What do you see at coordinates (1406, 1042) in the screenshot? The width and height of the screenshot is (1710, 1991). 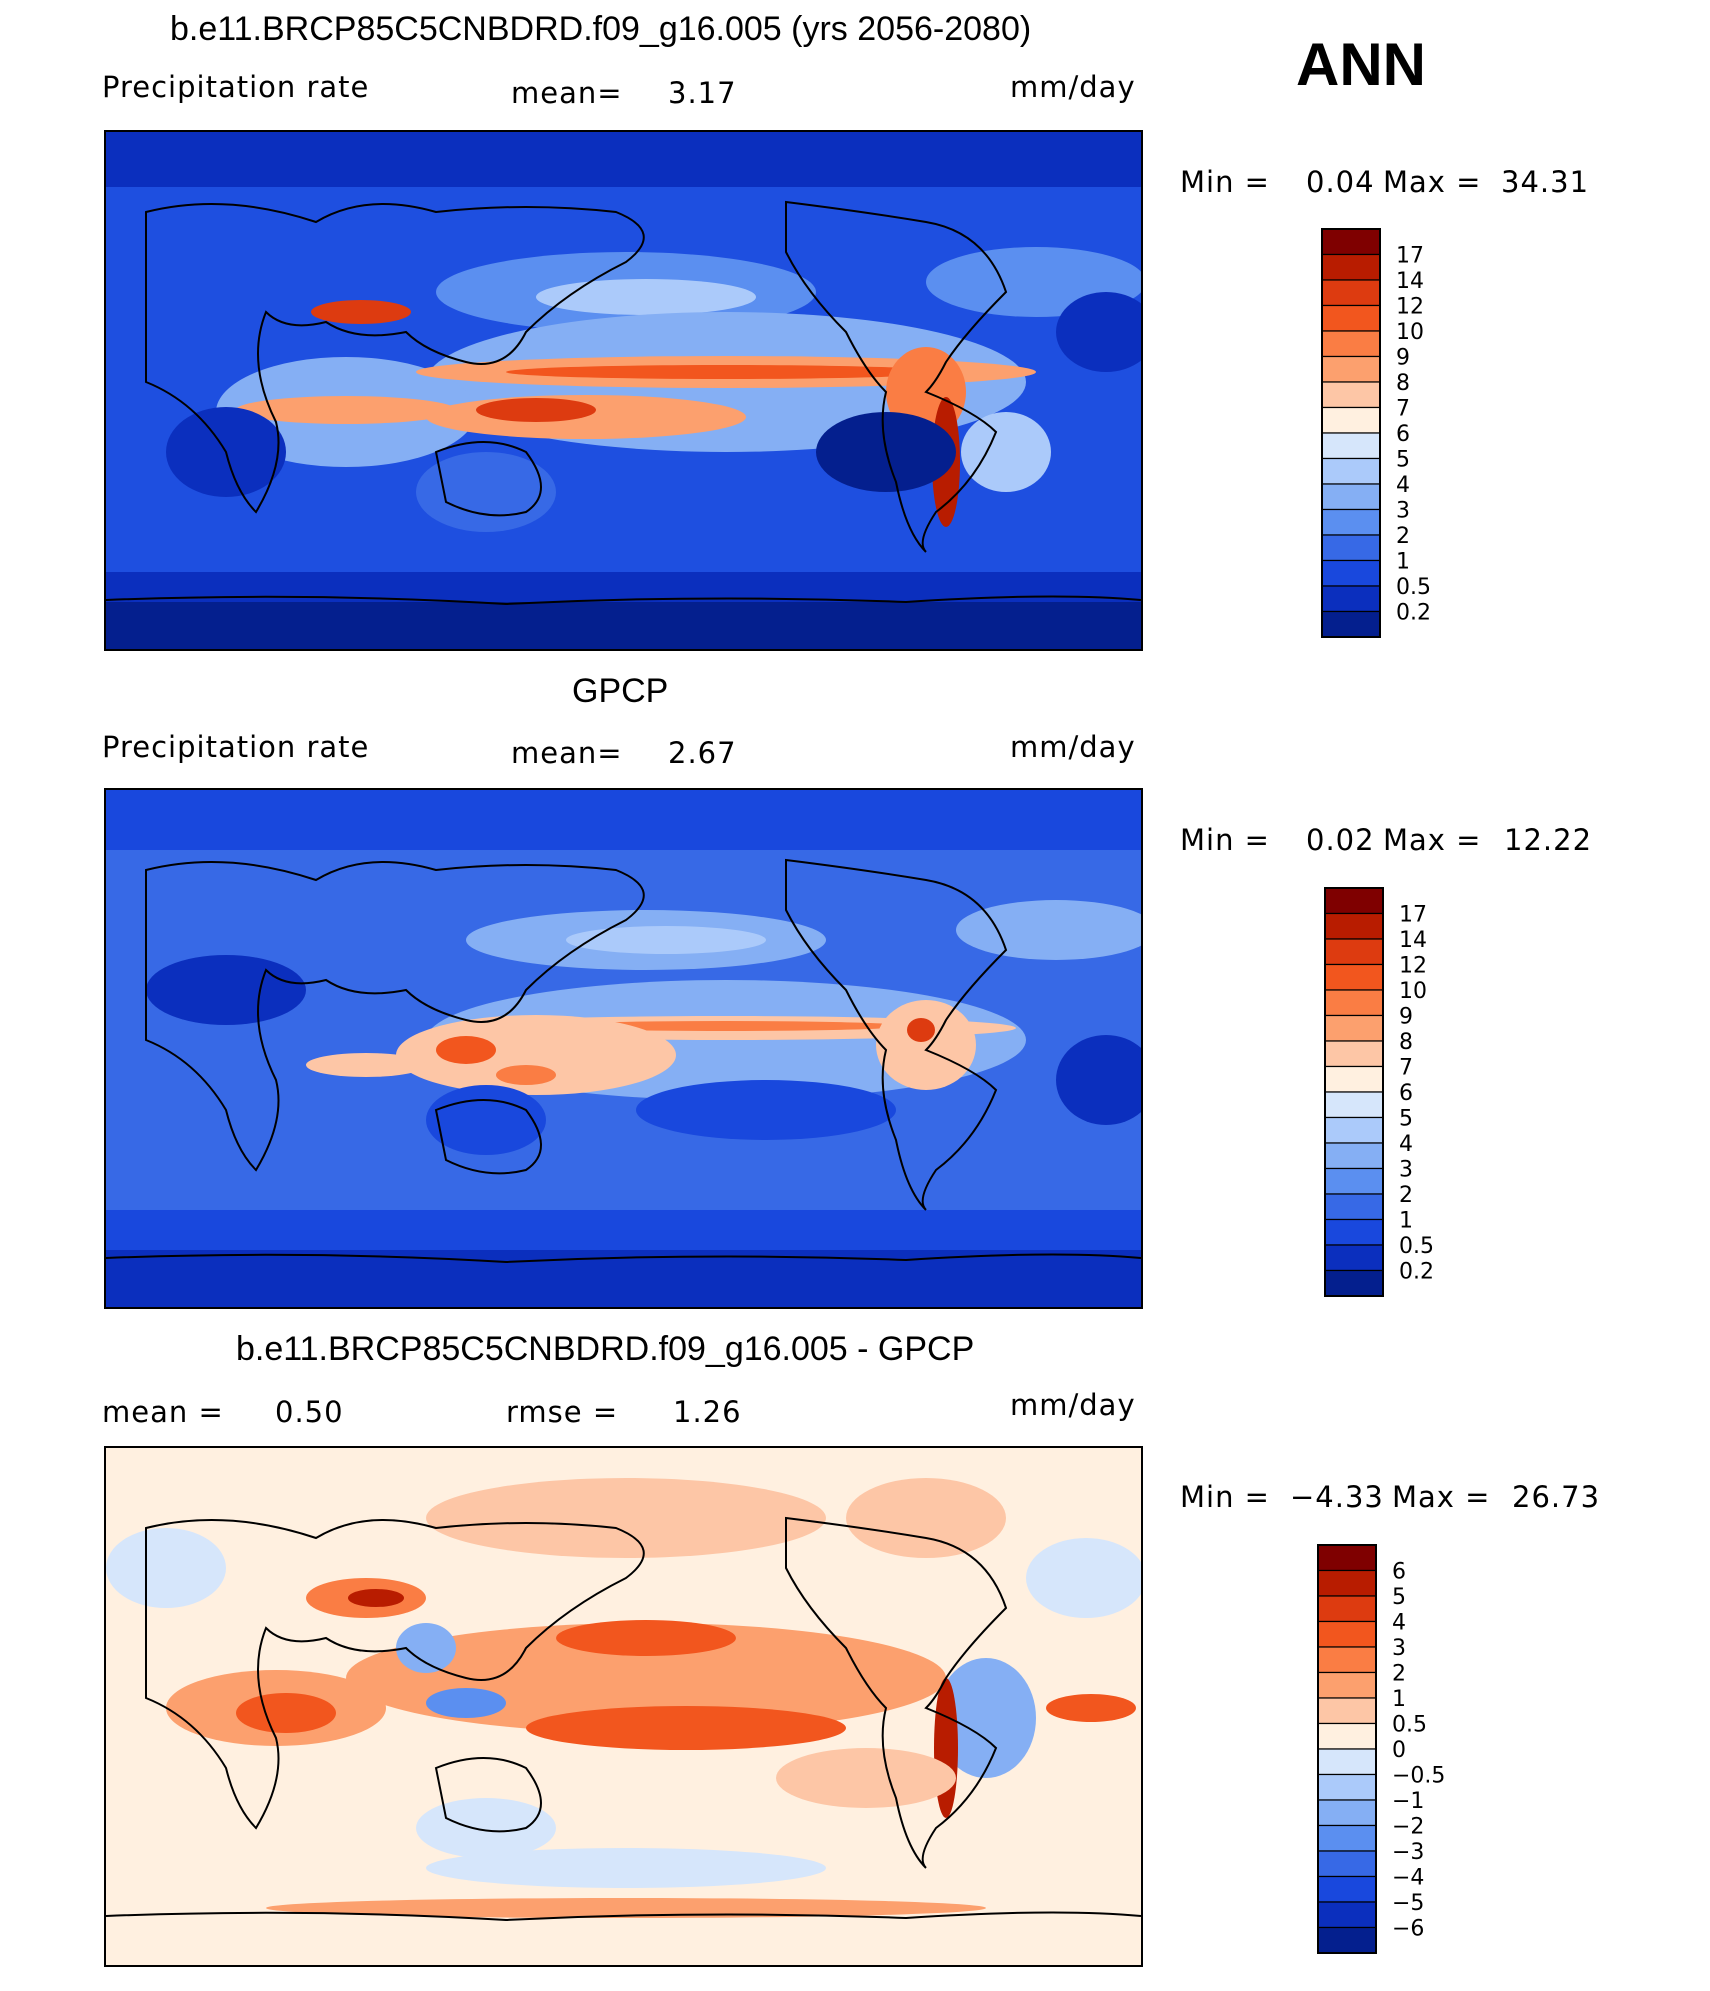 I see `colorbar-tick-label: 8` at bounding box center [1406, 1042].